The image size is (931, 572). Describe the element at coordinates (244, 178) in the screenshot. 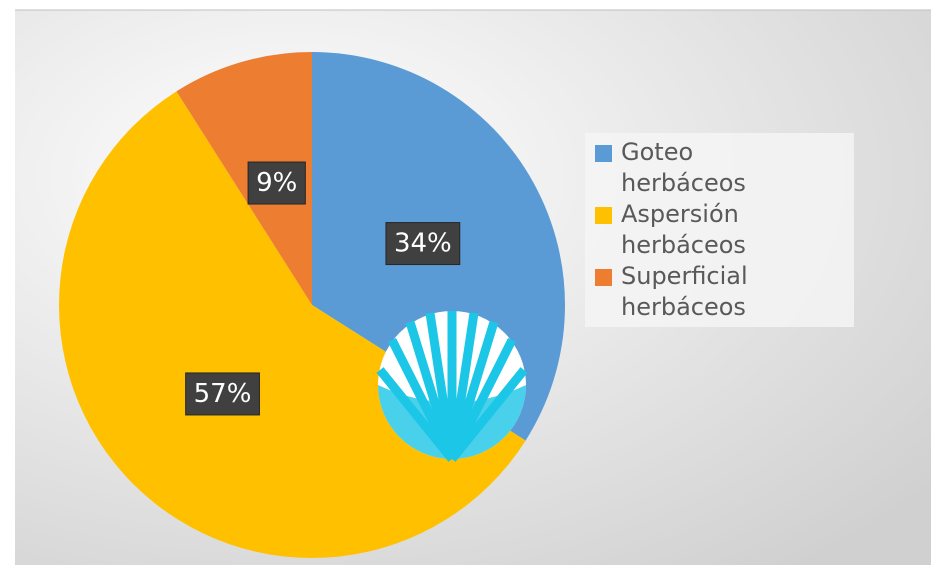

I see `pie-slice` at that location.